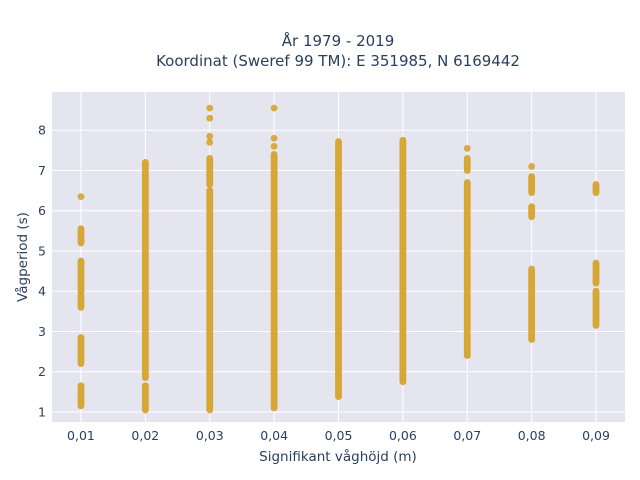 This screenshot has width=640, height=480. I want to click on point-column-0,03, so click(210, 259).